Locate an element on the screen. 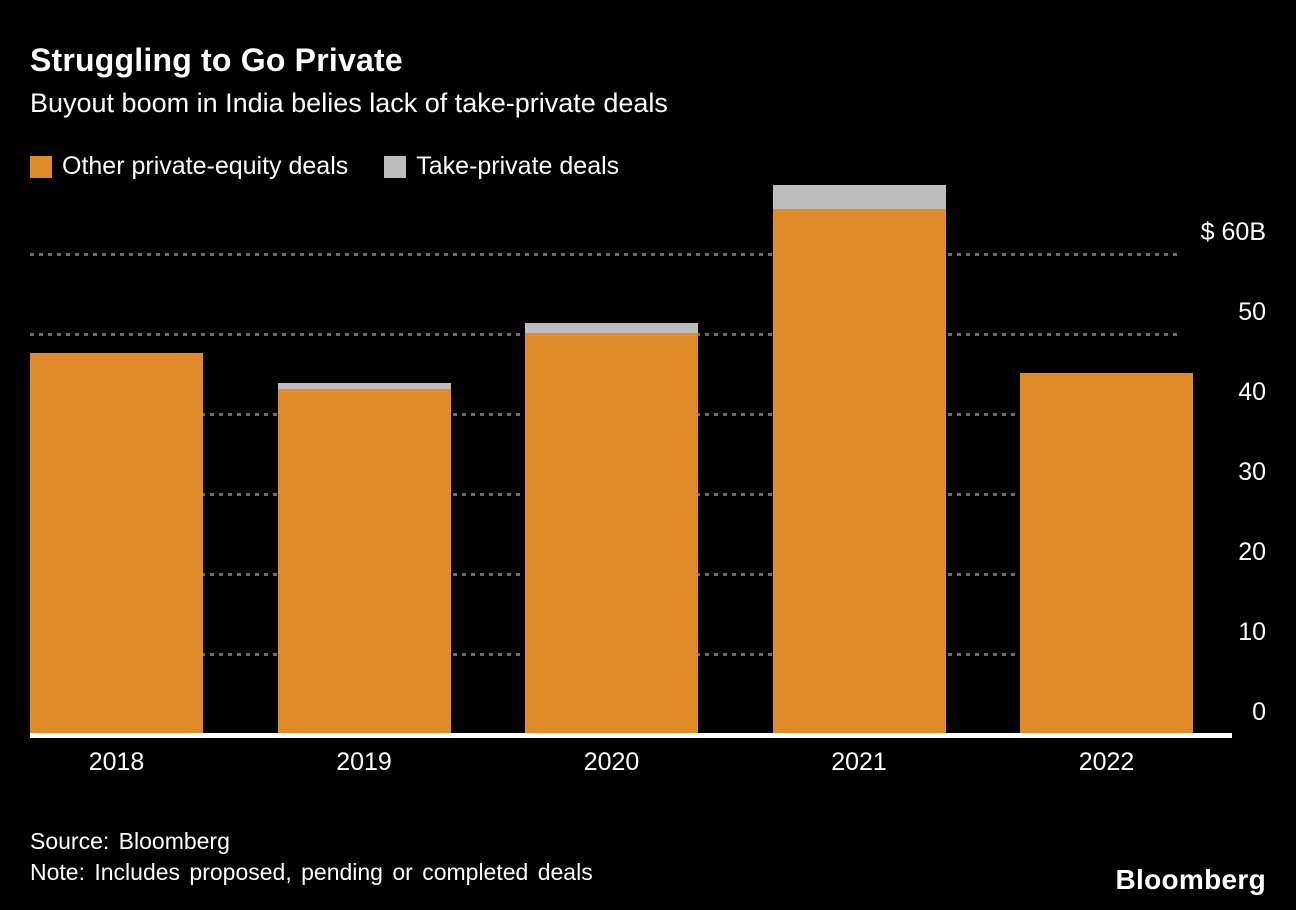 This screenshot has width=1296, height=910. y-tick-label-10: 10 is located at coordinates (1252, 632).